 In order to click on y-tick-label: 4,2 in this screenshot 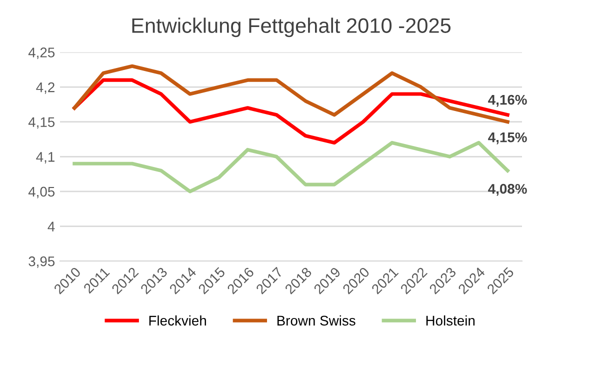, I will do `click(45, 88)`.